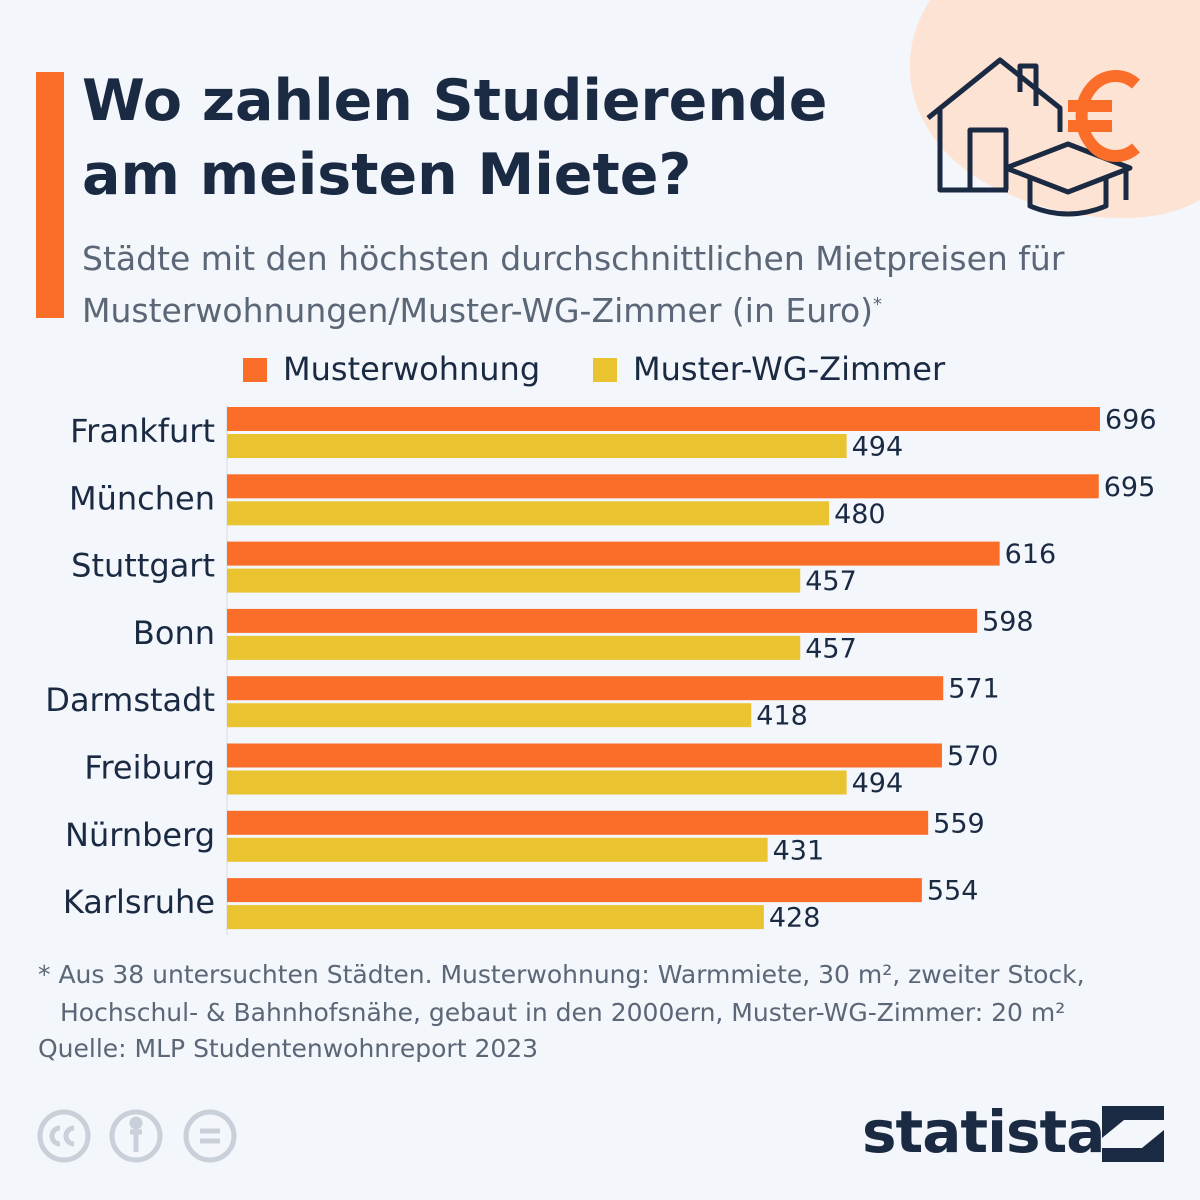  I want to click on value-label: 695, so click(1130, 487).